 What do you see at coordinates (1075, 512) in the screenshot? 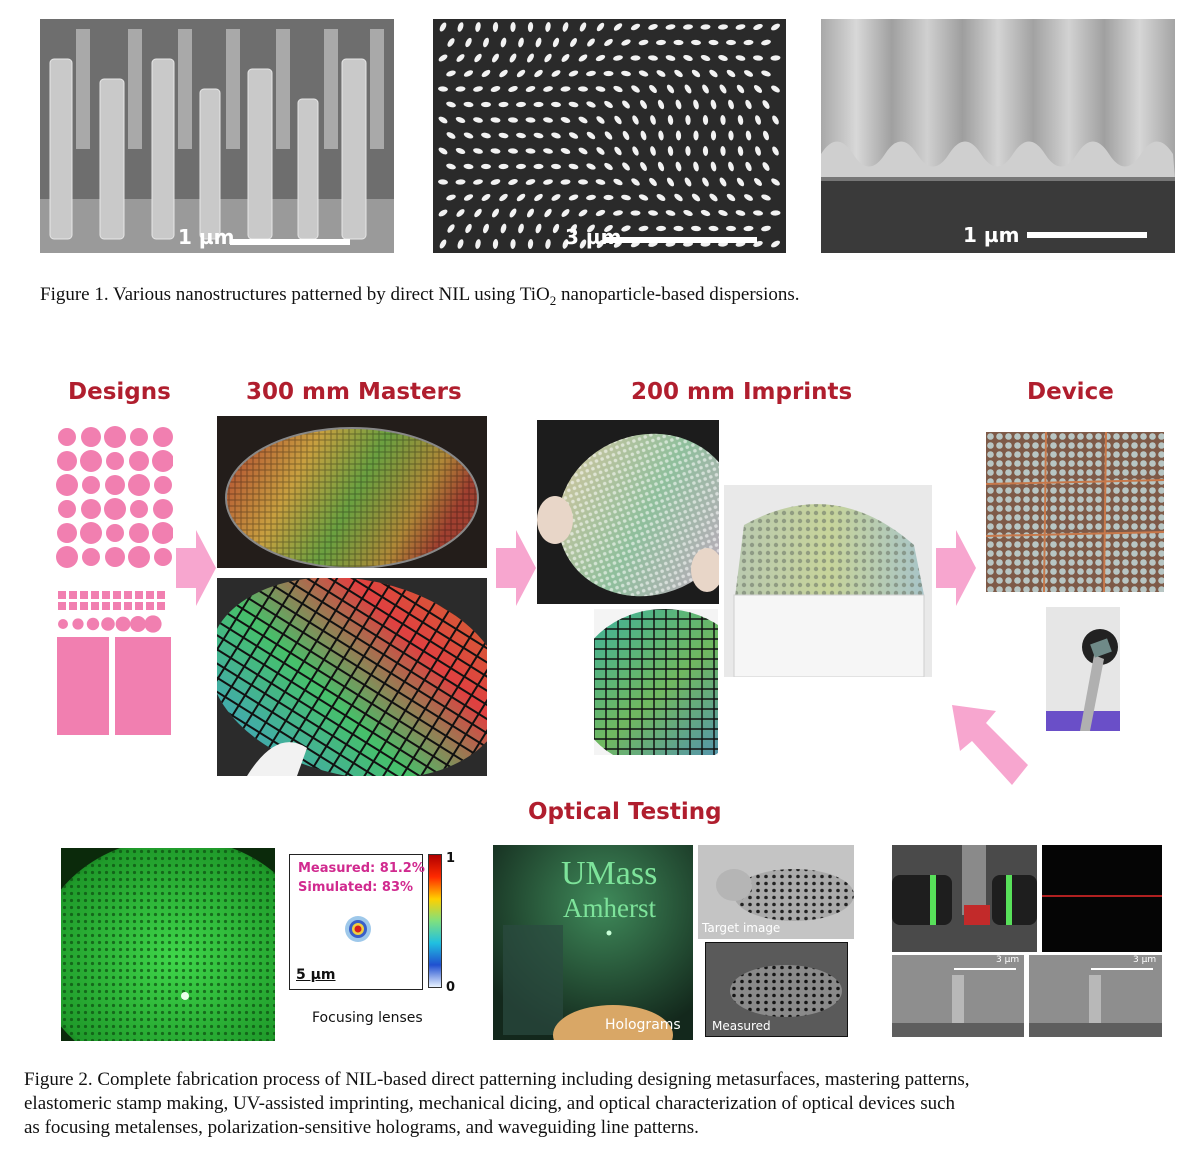
I see `device-array-photo` at bounding box center [1075, 512].